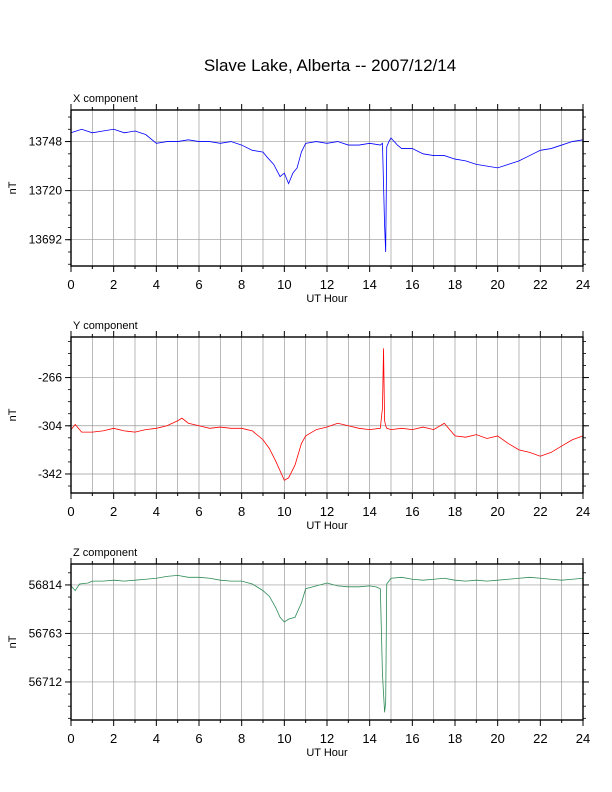 The image size is (612, 792). Describe the element at coordinates (497, 511) in the screenshot. I see `y-component-x-tick-label: 20` at that location.